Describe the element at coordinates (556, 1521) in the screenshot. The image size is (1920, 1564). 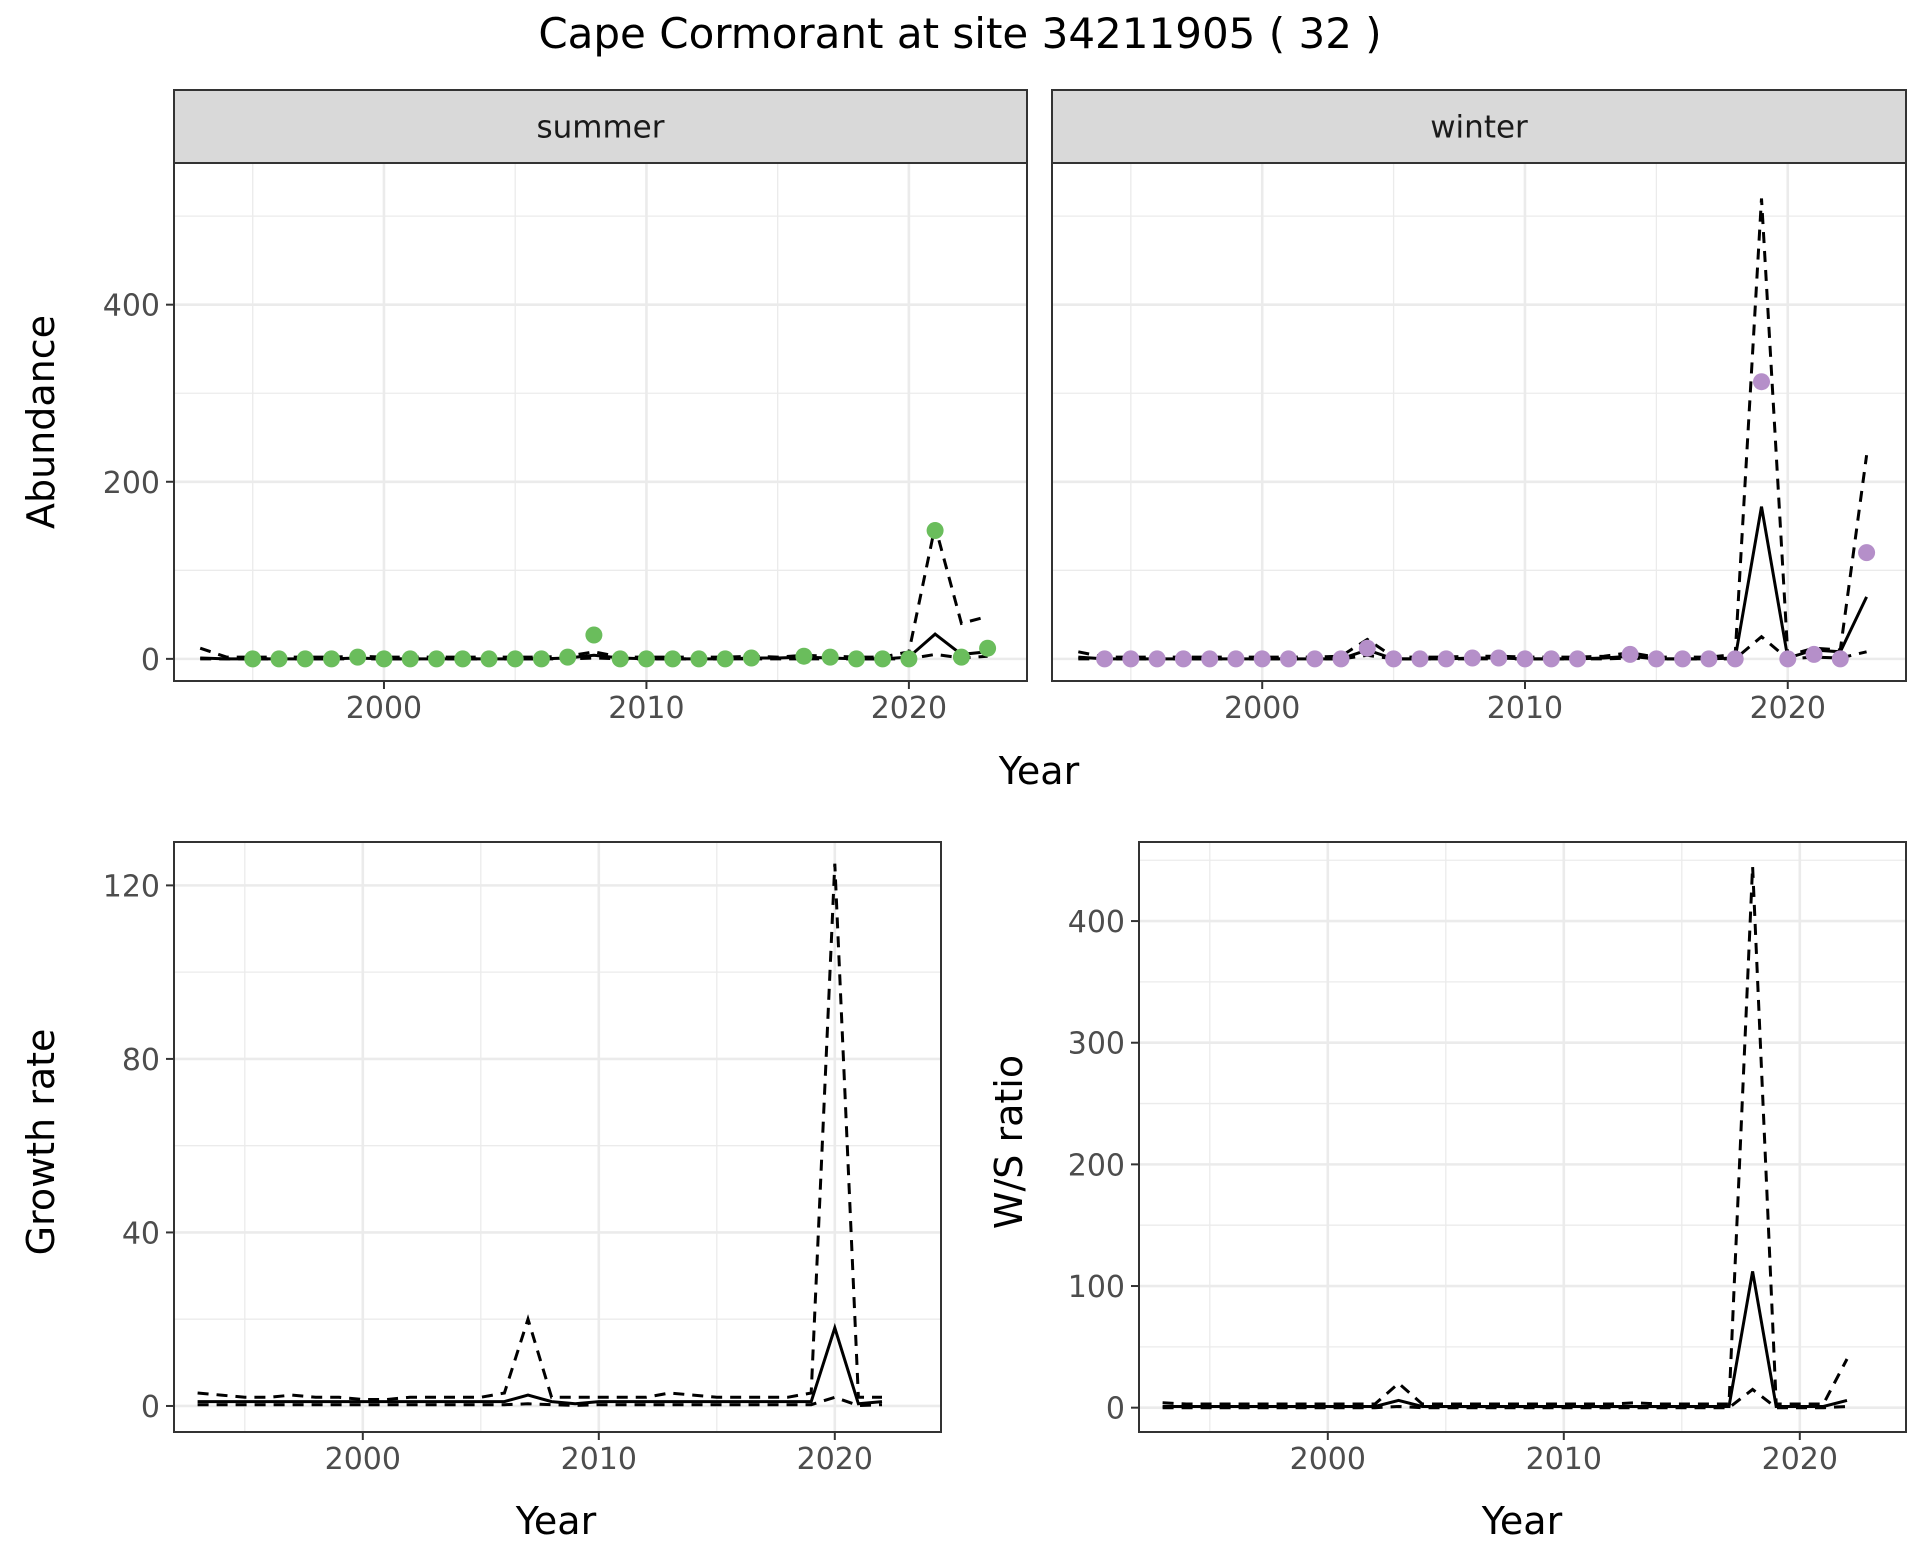
I see `growth-x-axis-label: Year` at that location.